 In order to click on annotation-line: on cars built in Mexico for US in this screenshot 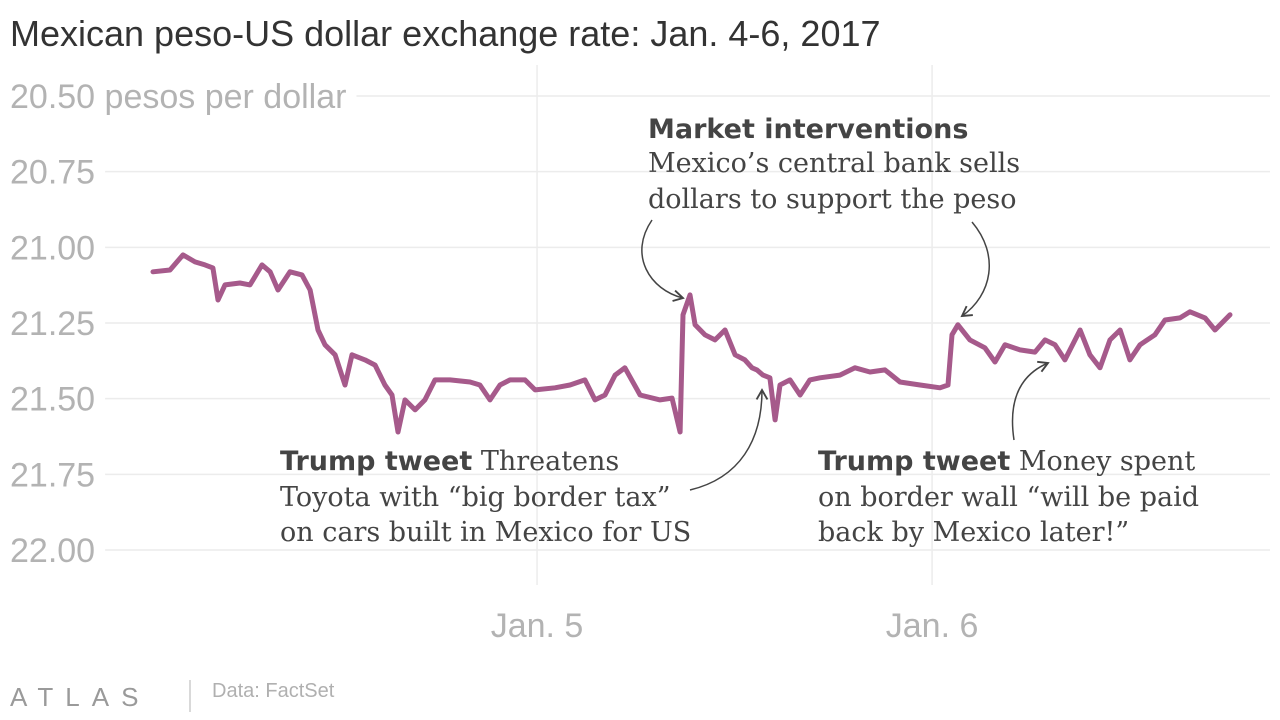, I will do `click(485, 532)`.